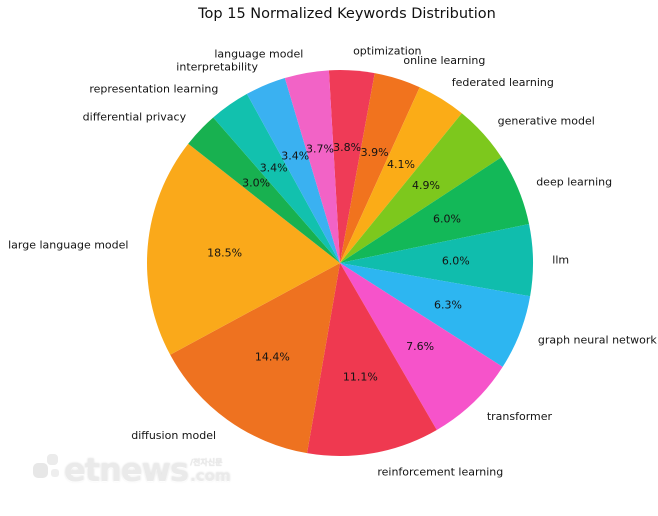  Describe the element at coordinates (444, 60) in the screenshot. I see `pie-label-online-learning: online learning` at that location.